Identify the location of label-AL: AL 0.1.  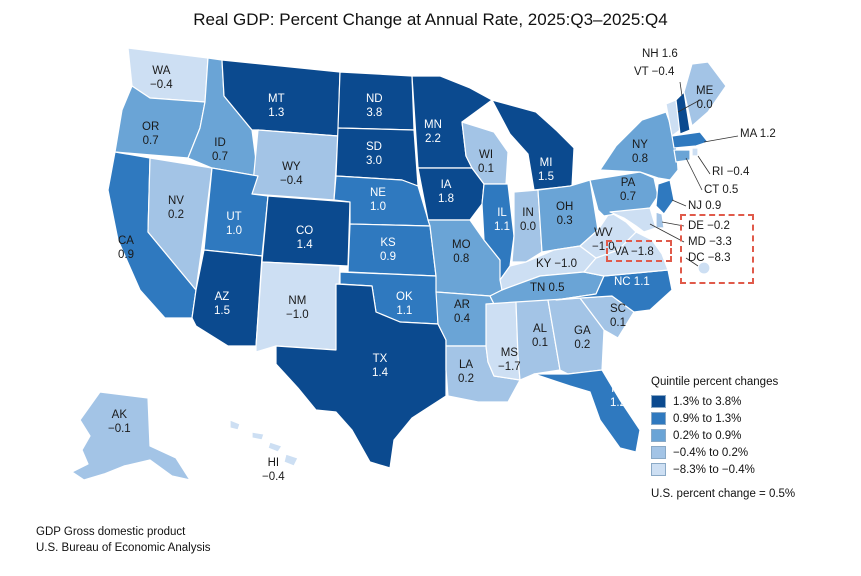
(540, 336).